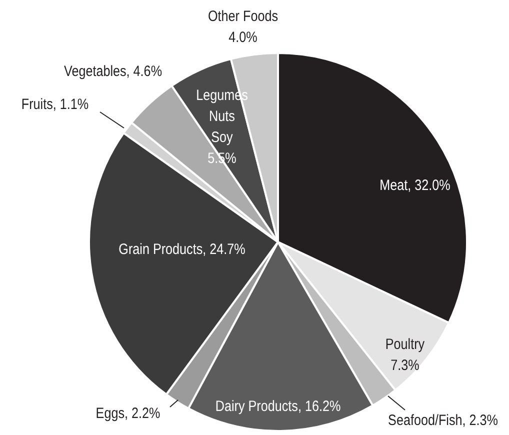 The height and width of the screenshot is (435, 509). Describe the element at coordinates (443, 419) in the screenshot. I see `slice-label: Seafood/Fish, 2.3%` at that location.